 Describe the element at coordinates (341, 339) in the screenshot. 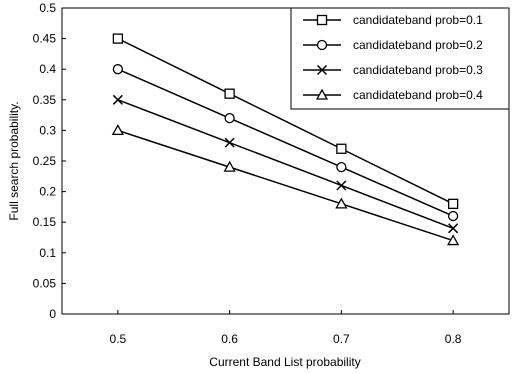

I see `x-tick-label: 0.7` at that location.